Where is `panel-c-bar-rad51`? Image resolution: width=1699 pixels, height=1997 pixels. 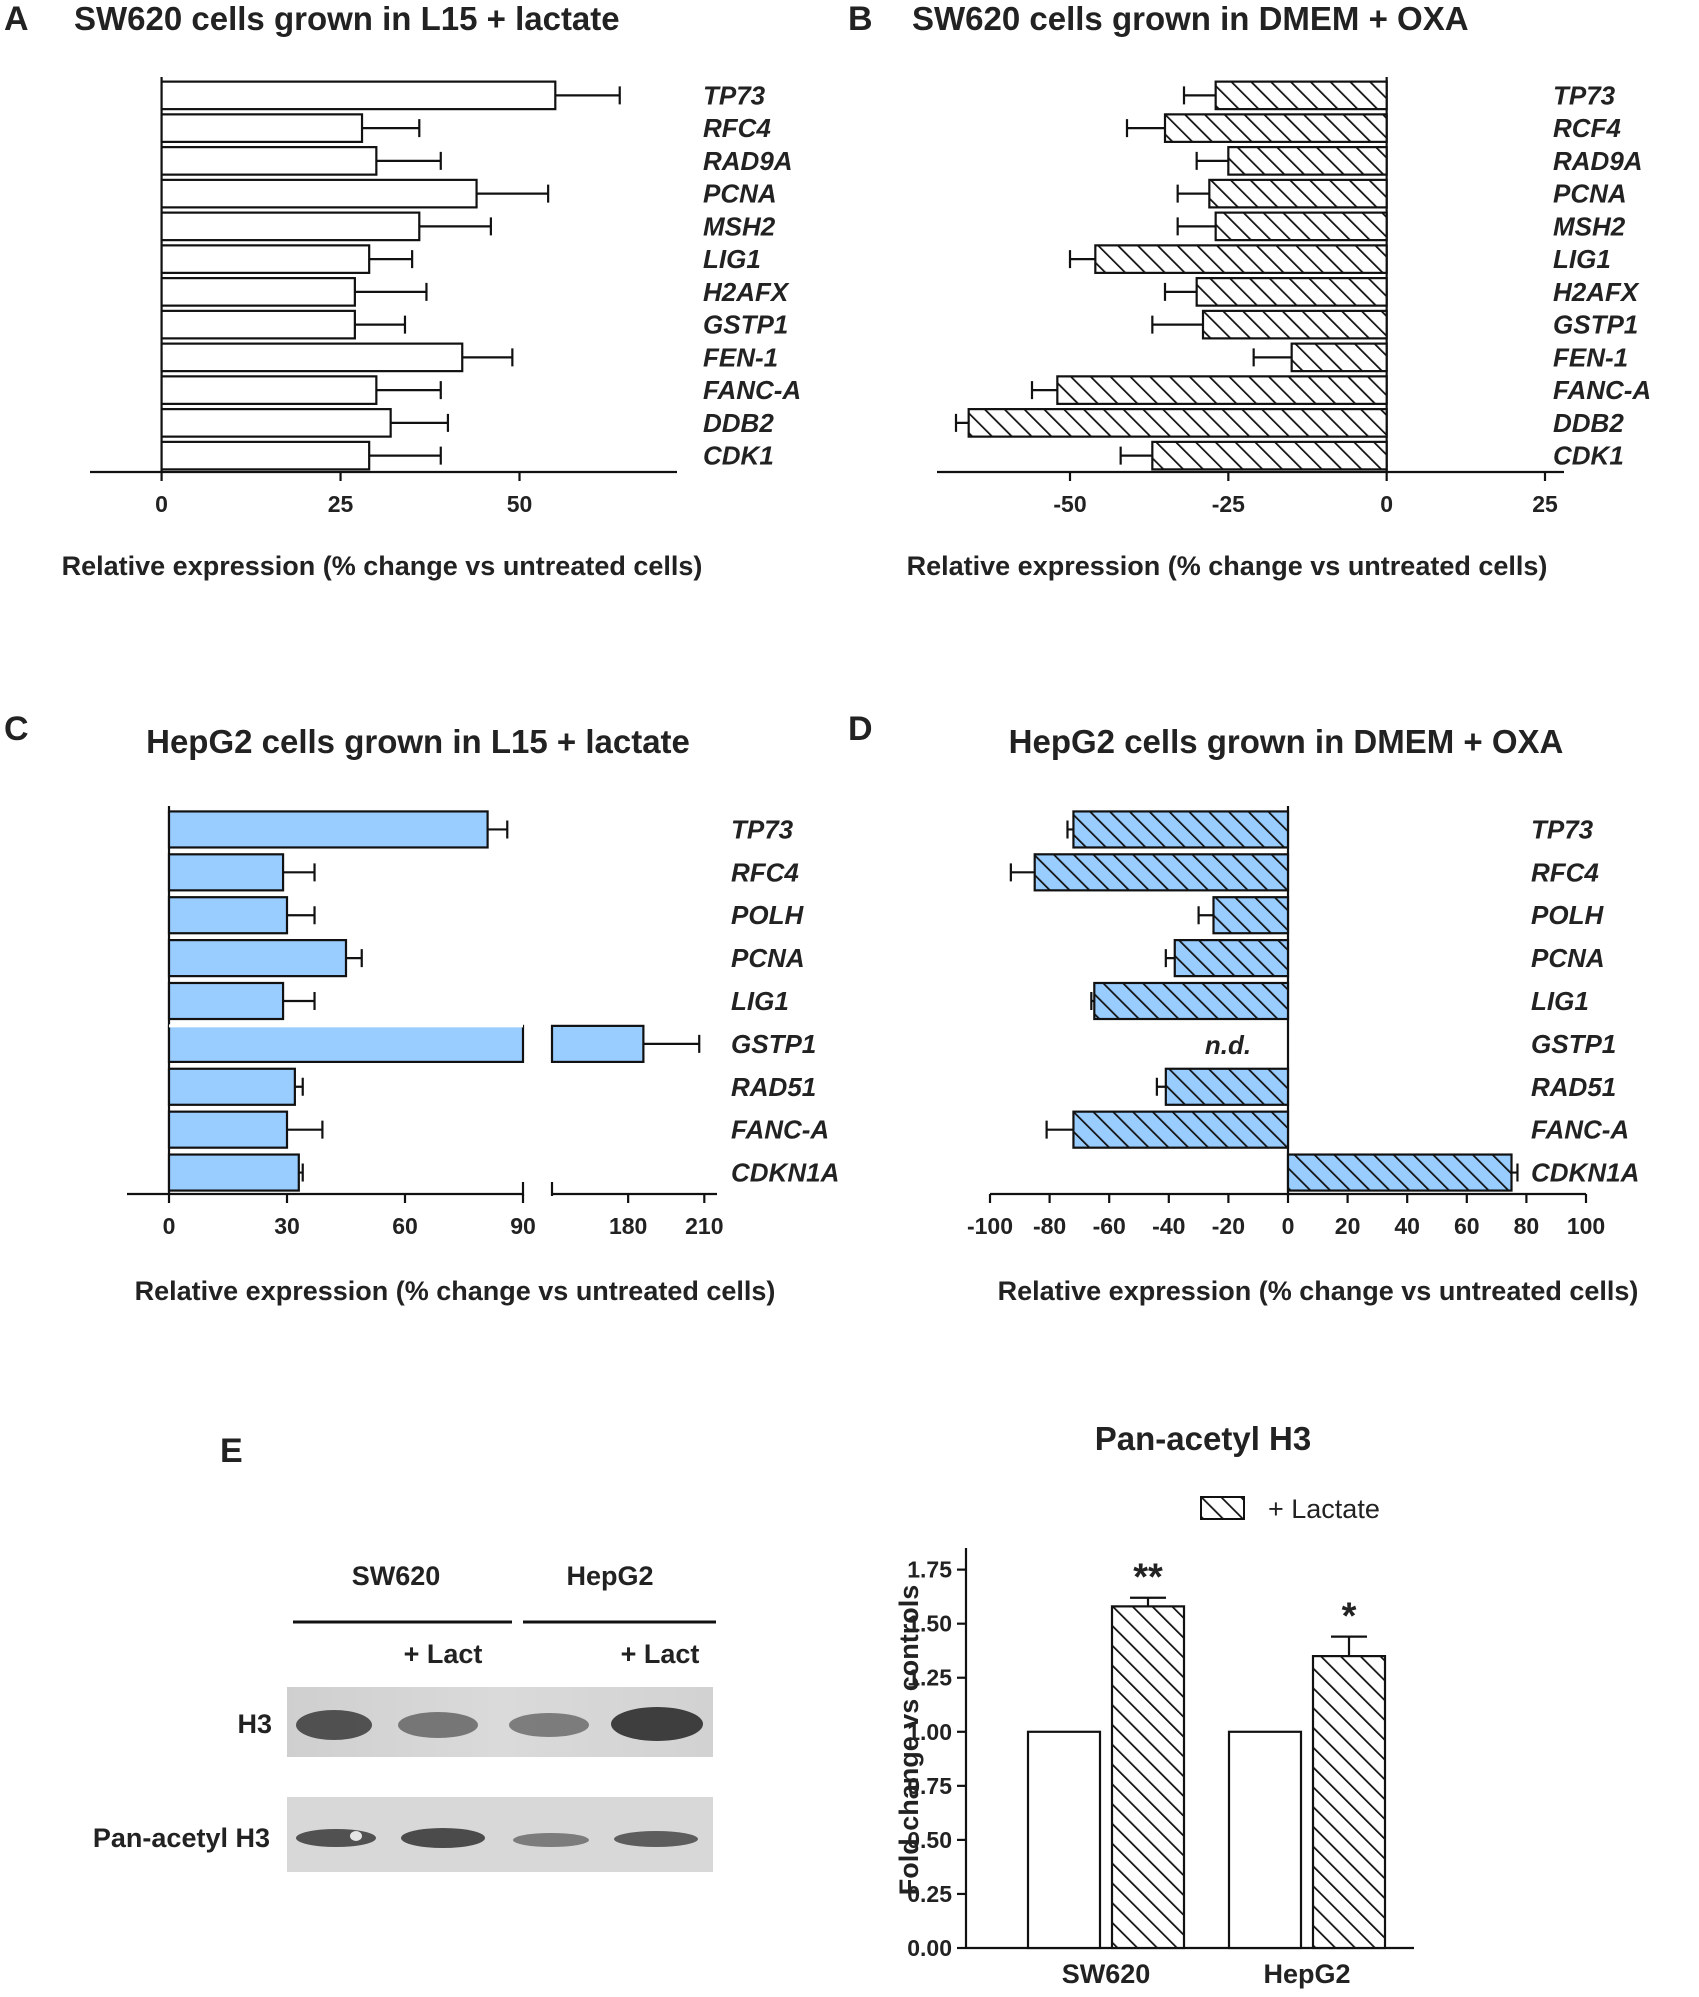 panel-c-bar-rad51 is located at coordinates (231, 1086).